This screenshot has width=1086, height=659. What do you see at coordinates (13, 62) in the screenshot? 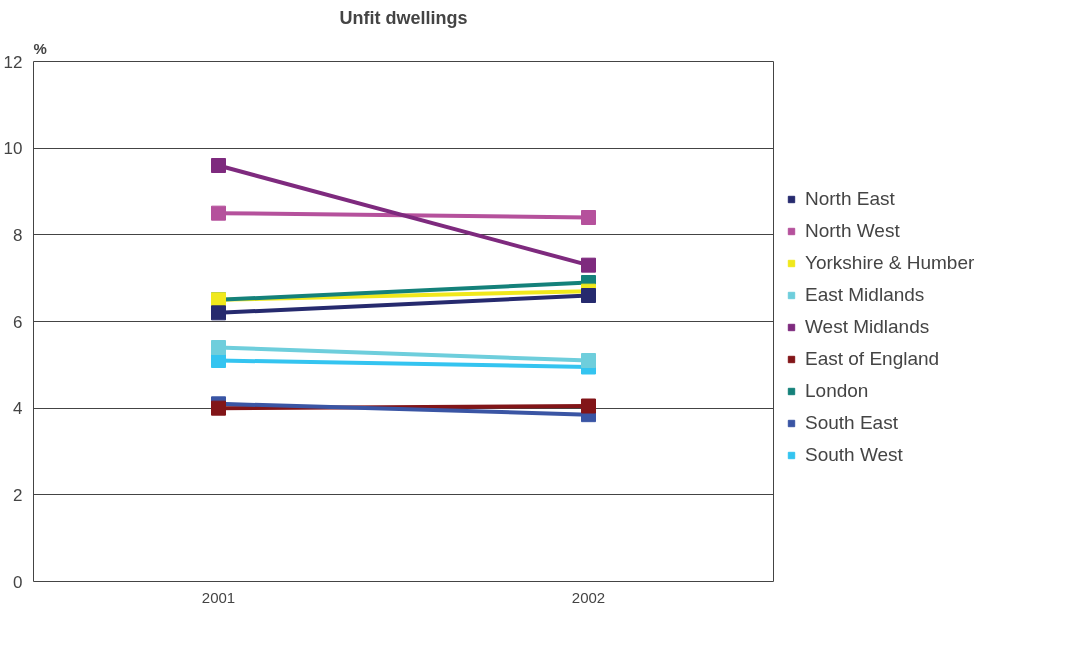
I see `y-tick-label: 12` at bounding box center [13, 62].